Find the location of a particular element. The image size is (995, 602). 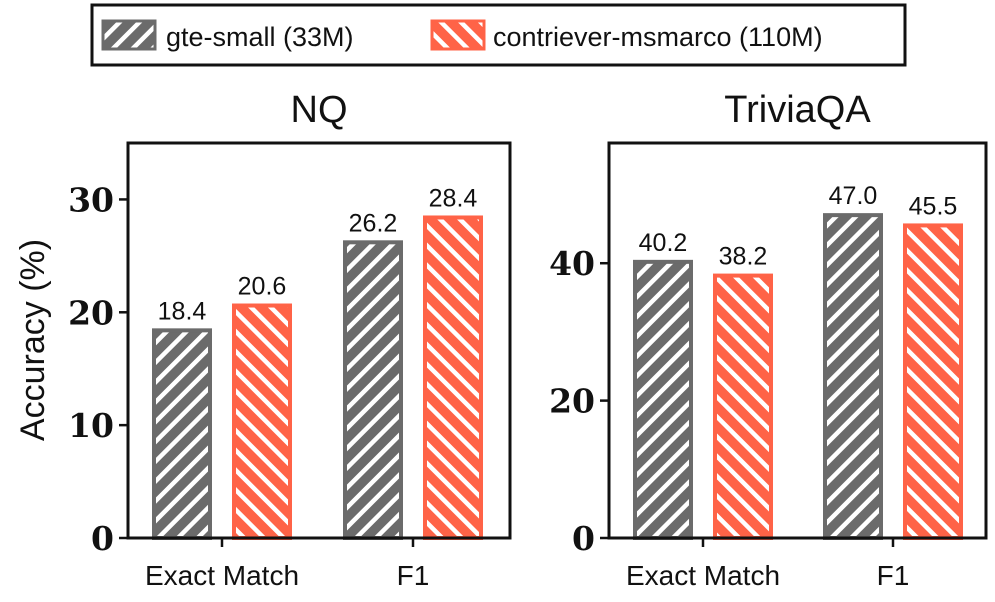

panel-title: TriviaQA is located at coordinates (797, 110).